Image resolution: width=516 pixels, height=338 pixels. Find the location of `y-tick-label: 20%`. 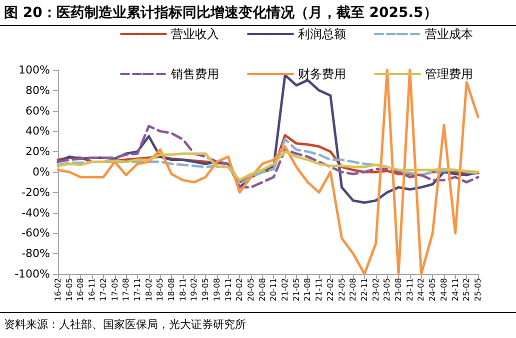

y-tick-label: 20% is located at coordinates (38, 151).